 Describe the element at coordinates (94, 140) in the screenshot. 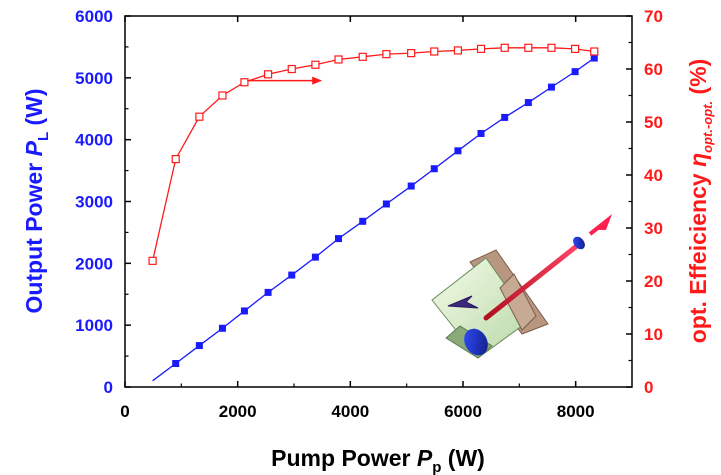

I see `y-left-tick-label: 4000` at that location.